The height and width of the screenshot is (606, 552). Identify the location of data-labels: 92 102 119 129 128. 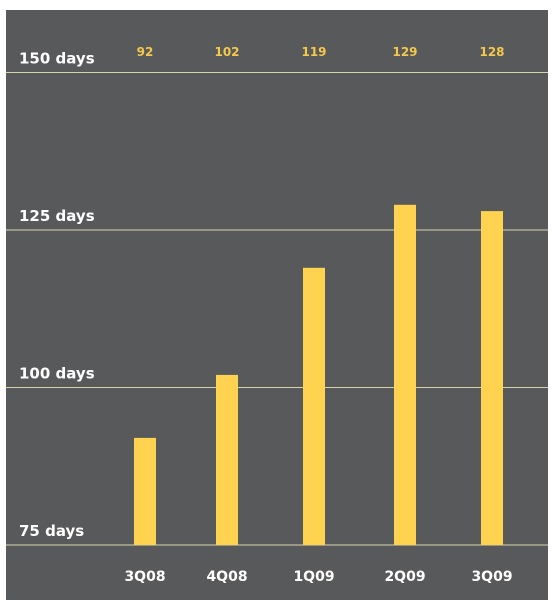
(321, 52).